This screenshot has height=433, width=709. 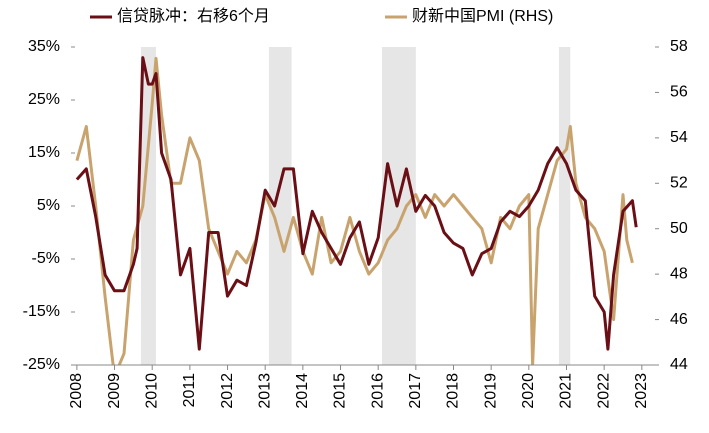 What do you see at coordinates (321, 16) in the screenshot?
I see `legend: 信贷脉冲：右移6个月 财新中国PMI (RHS)` at bounding box center [321, 16].